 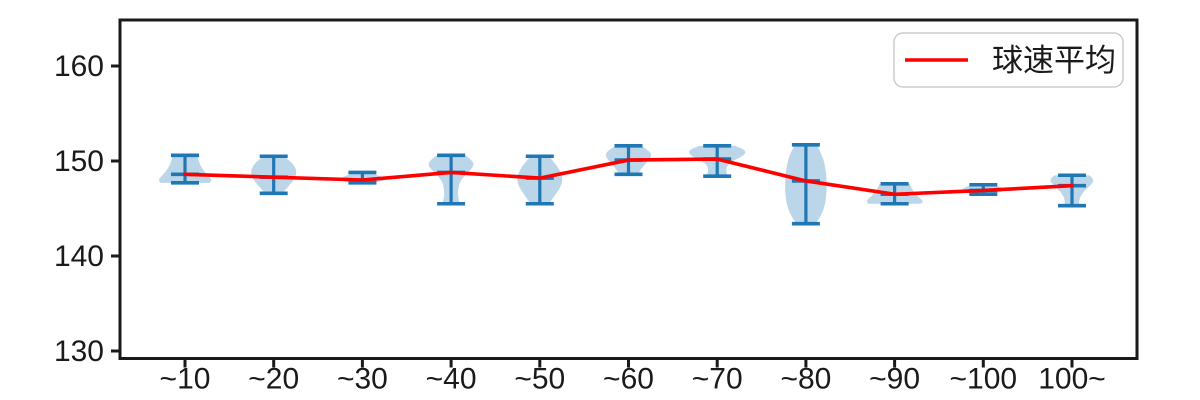 I want to click on x-tick-label-~20: ~20, so click(x=273, y=379).